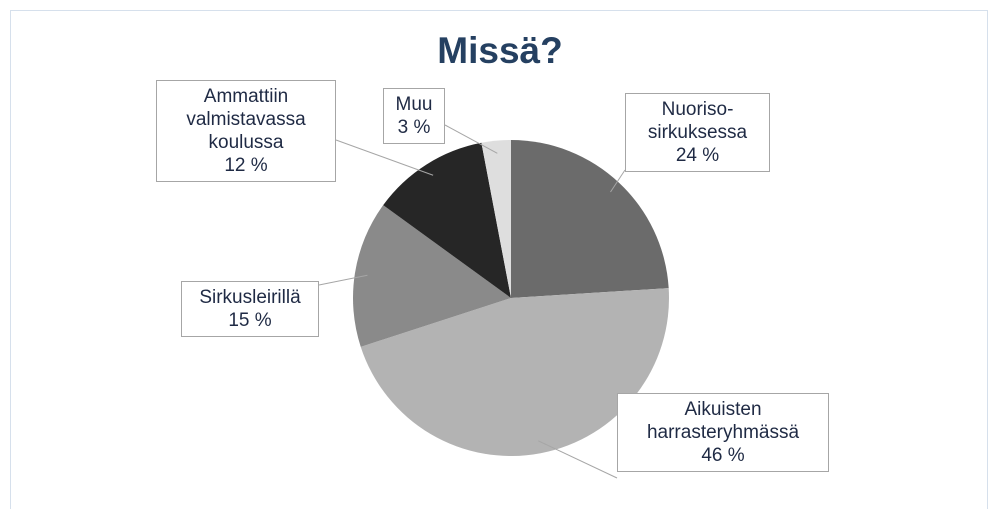 This screenshot has height=509, width=1000. What do you see at coordinates (723, 421) in the screenshot?
I see `category-label: Aikuisten harrasteryhmässä` at bounding box center [723, 421].